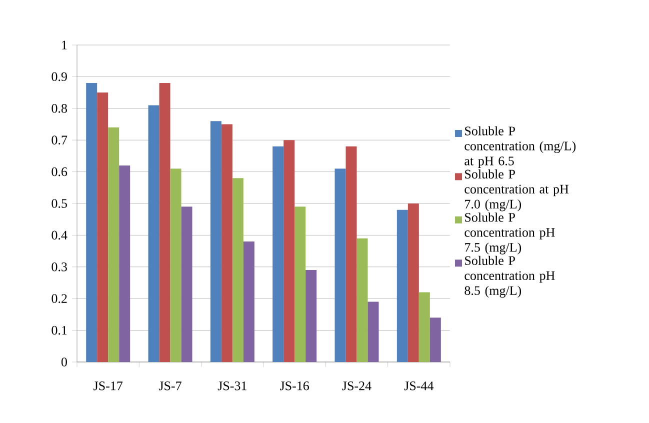 The height and width of the screenshot is (423, 649). What do you see at coordinates (509, 277) in the screenshot?
I see `legend-label: Soluble P concentration pH 8.5 (mg/L)` at bounding box center [509, 277].